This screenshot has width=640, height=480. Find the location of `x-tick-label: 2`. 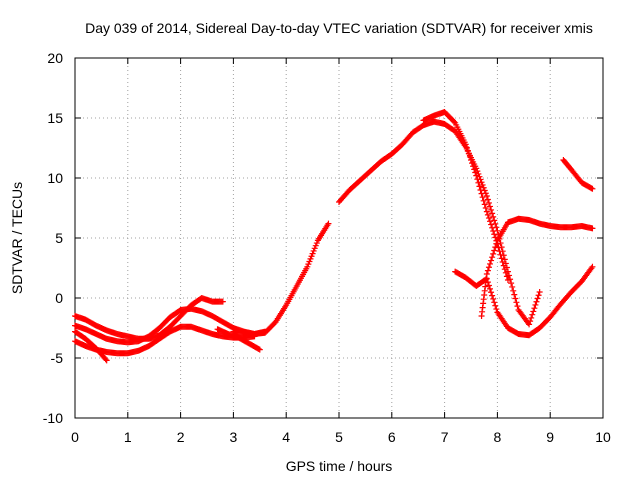

x-tick-label: 2 is located at coordinates (181, 437).